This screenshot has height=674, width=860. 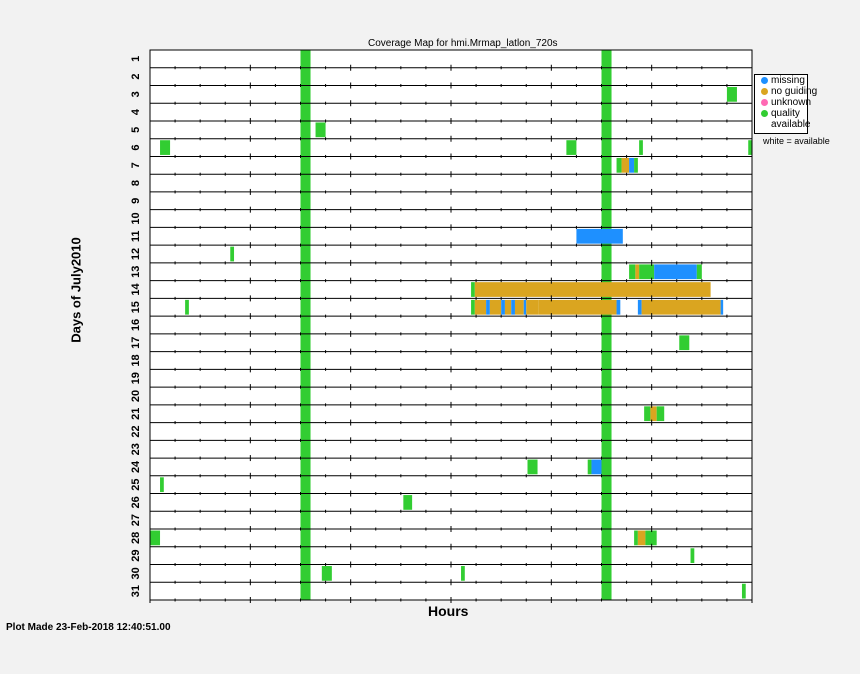 What do you see at coordinates (136, 130) in the screenshot?
I see `day-tick-label: 5` at bounding box center [136, 130].